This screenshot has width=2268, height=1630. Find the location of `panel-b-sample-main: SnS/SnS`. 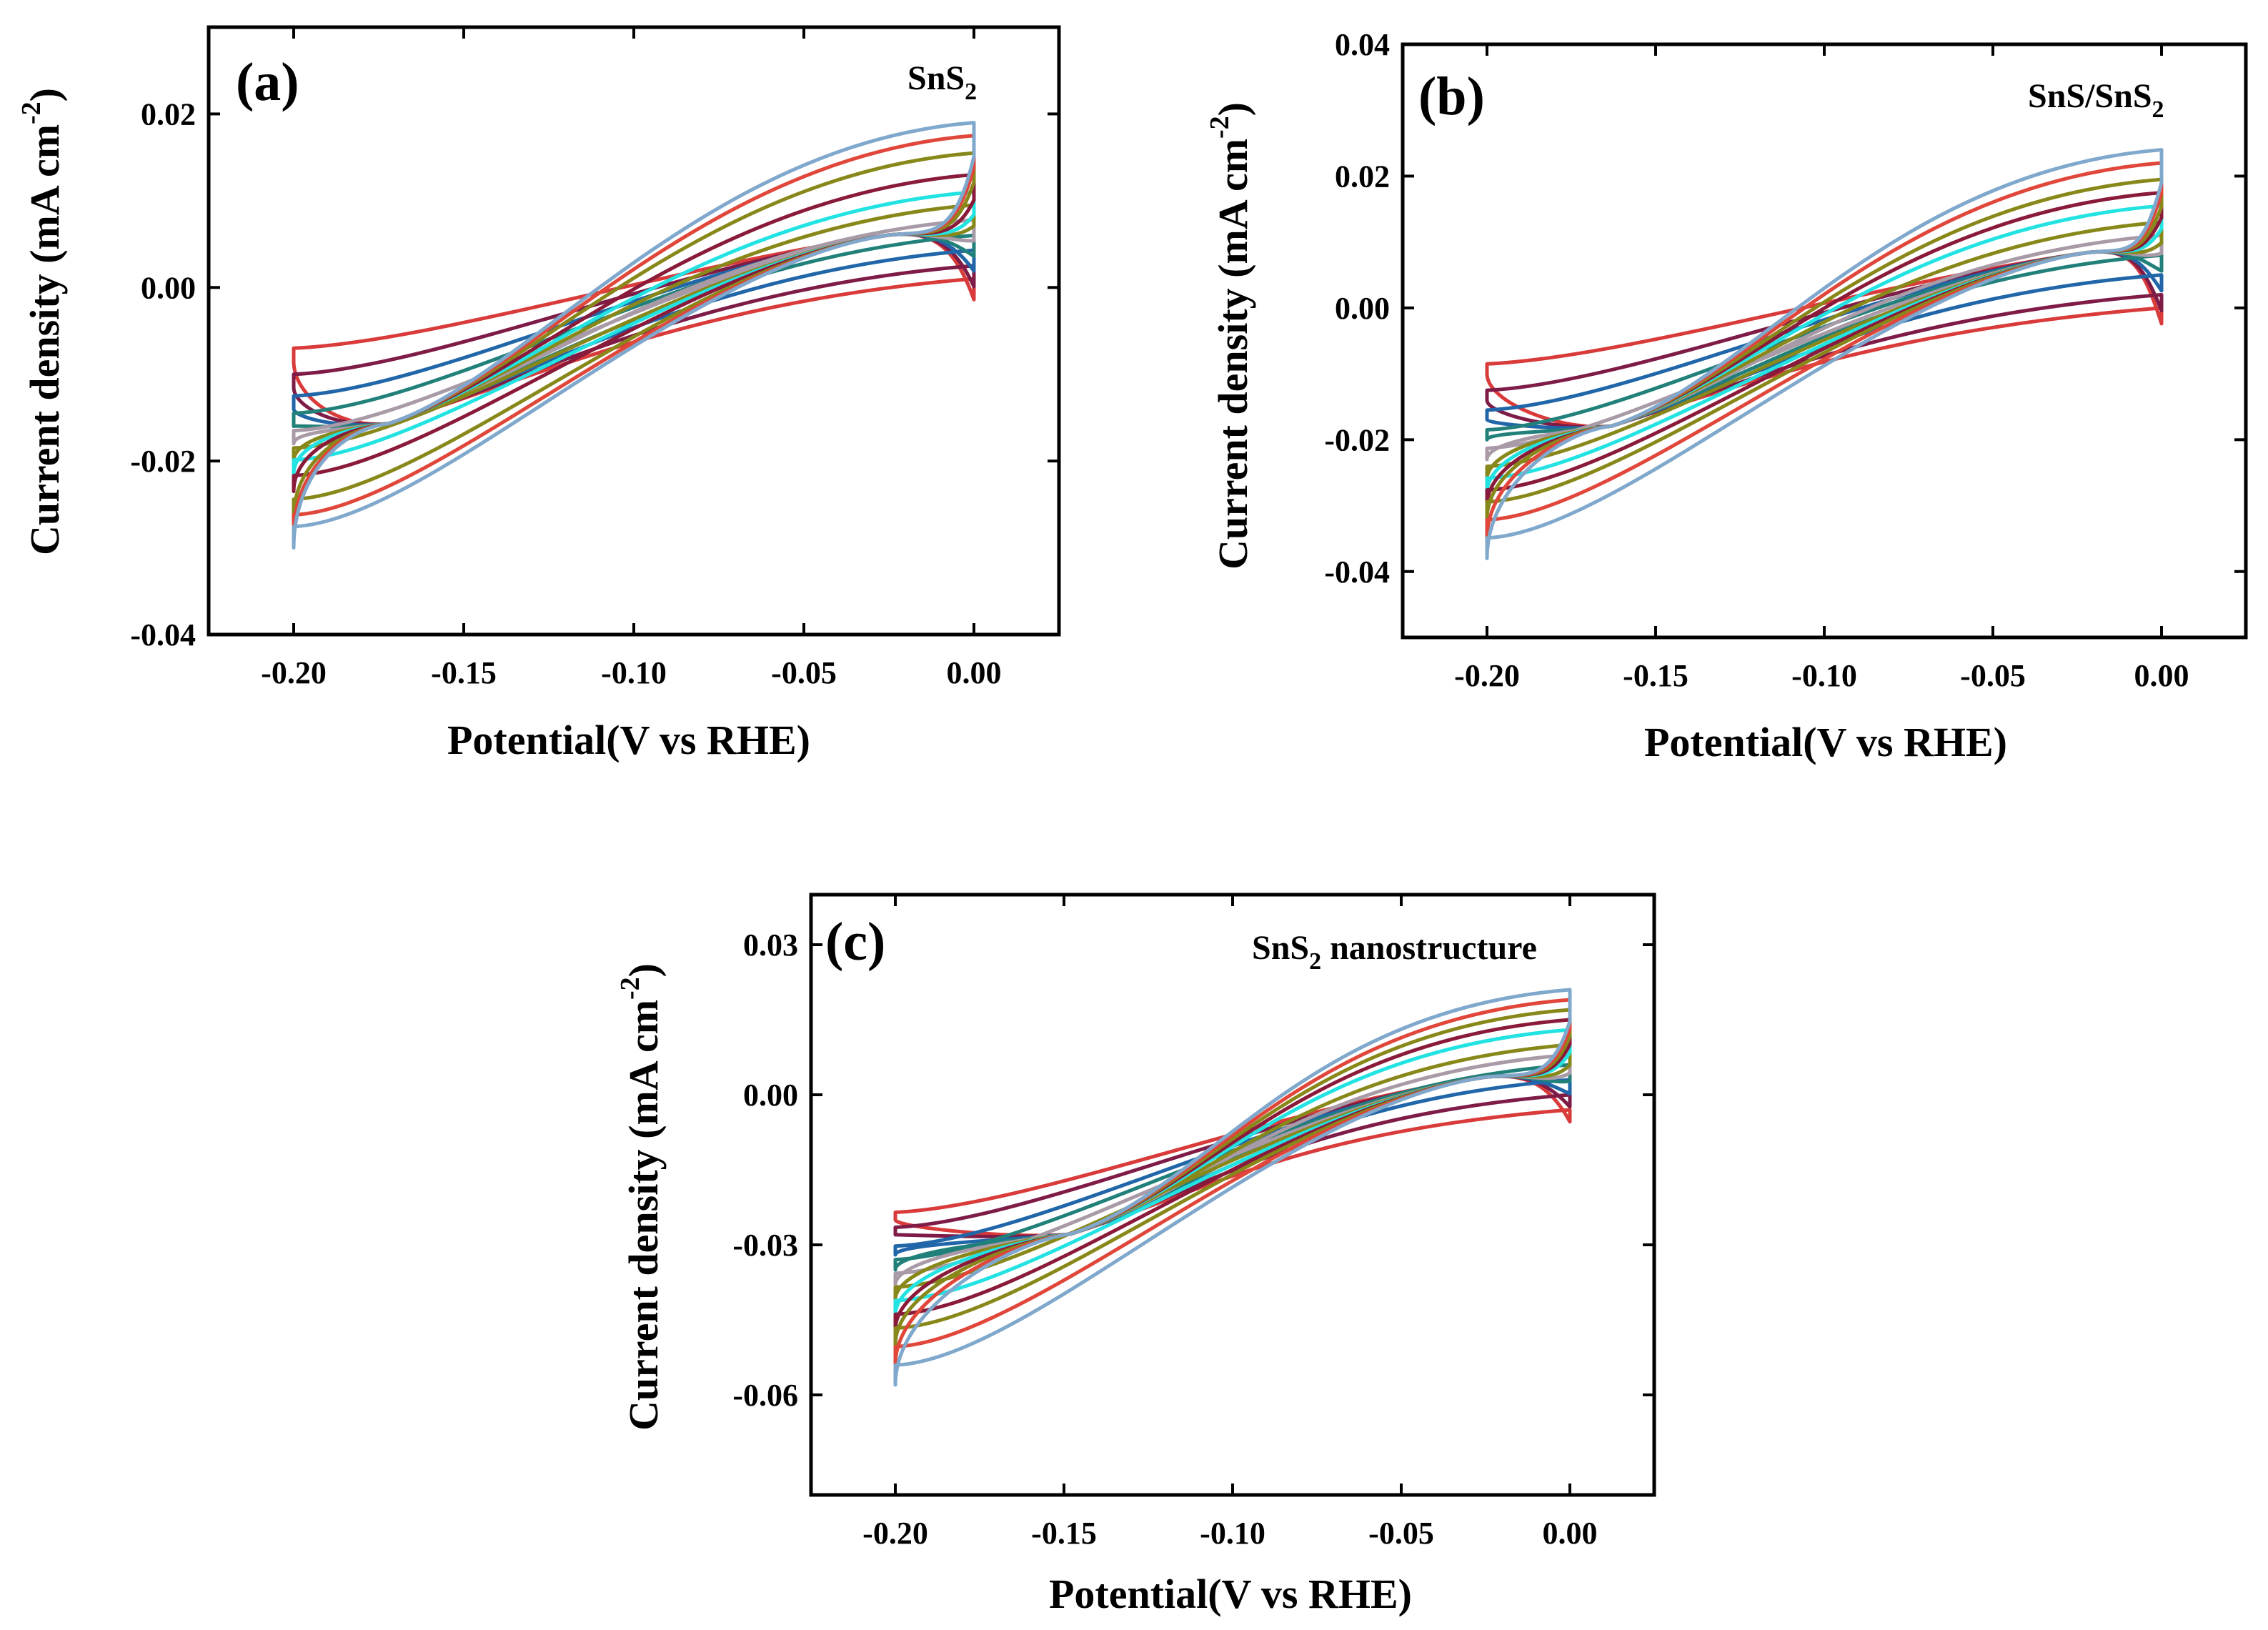

panel-b-sample-main: SnS/SnS is located at coordinates (2090, 96).